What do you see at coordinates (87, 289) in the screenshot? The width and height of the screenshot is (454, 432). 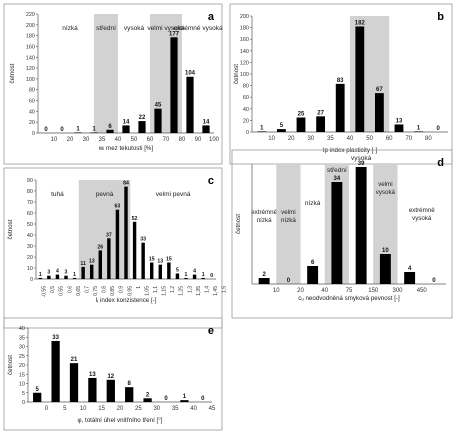 I see `x-tick-label: 0,7` at bounding box center [87, 289].